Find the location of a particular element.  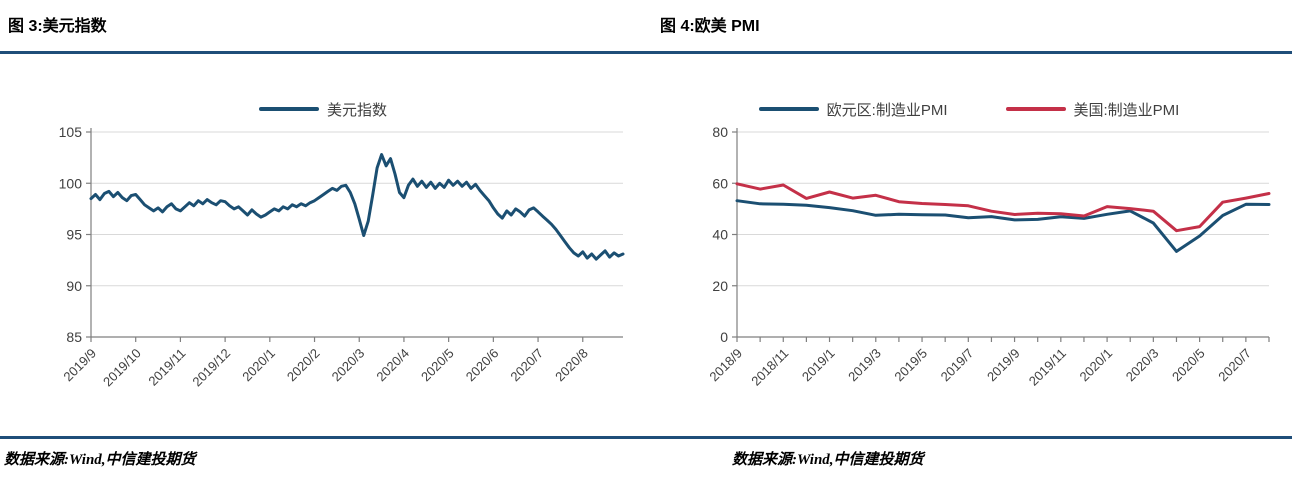

x-tick-label: 2019/3 is located at coordinates (864, 365).